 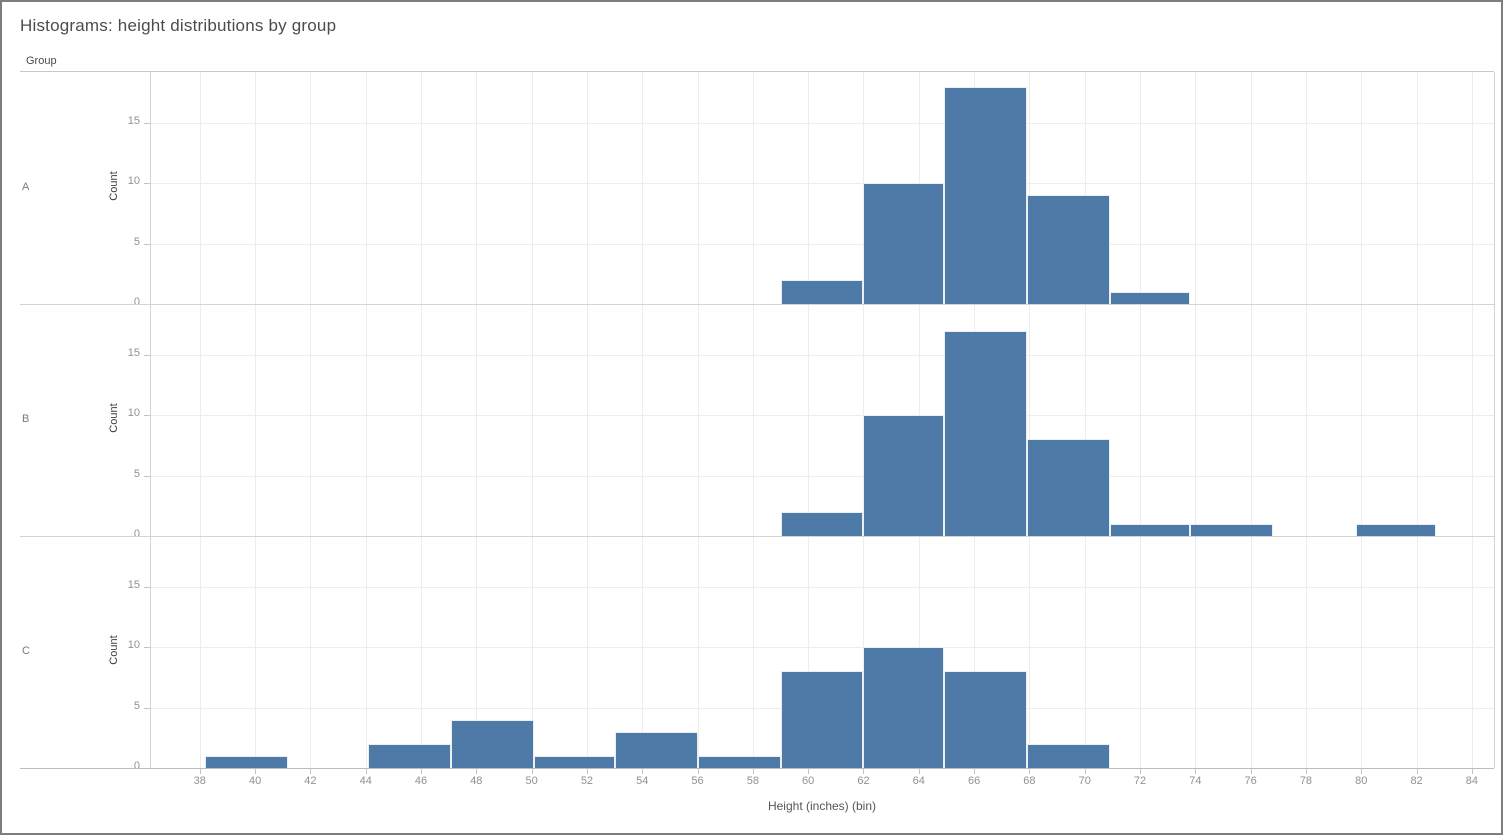 I want to click on x-tick-label: 70, so click(x=1084, y=781).